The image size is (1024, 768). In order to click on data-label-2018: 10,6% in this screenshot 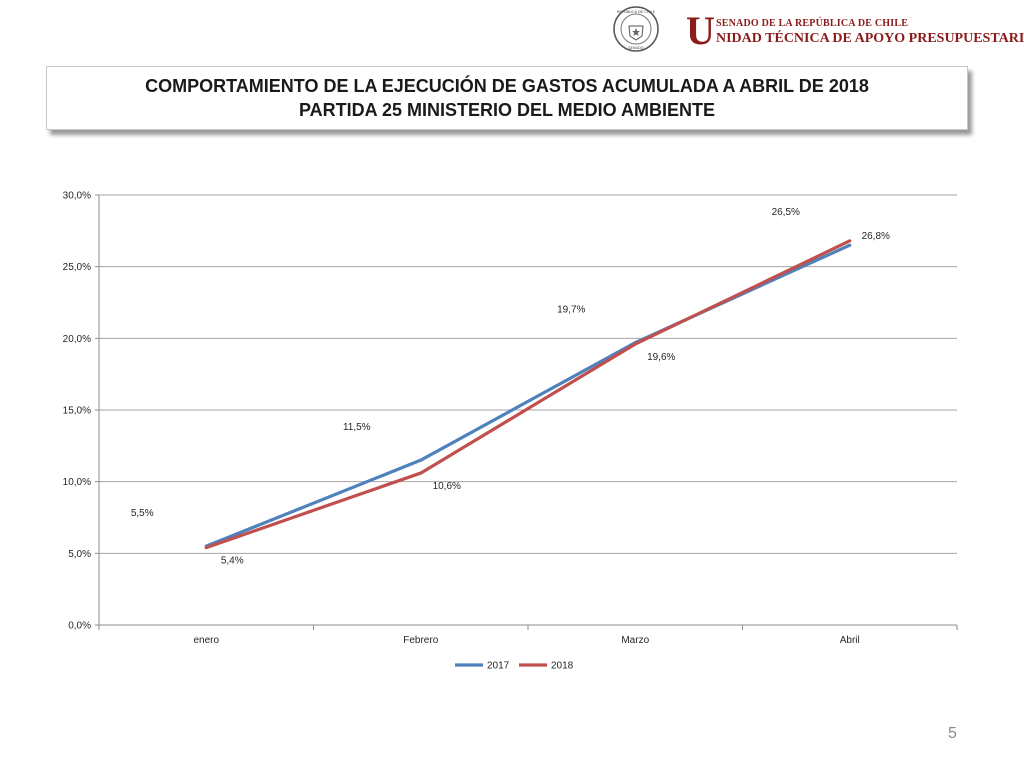, I will do `click(447, 486)`.